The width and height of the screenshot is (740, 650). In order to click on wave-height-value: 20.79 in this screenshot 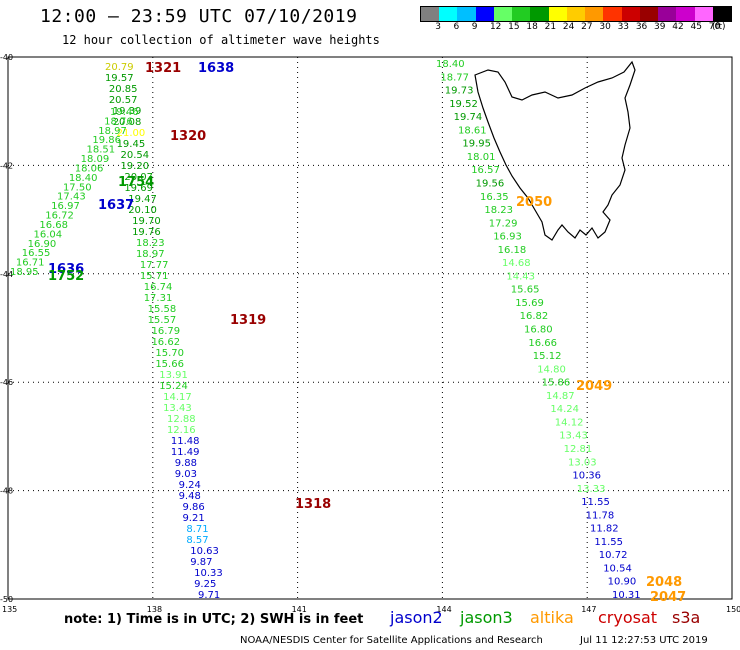, I will do `click(119, 67)`.